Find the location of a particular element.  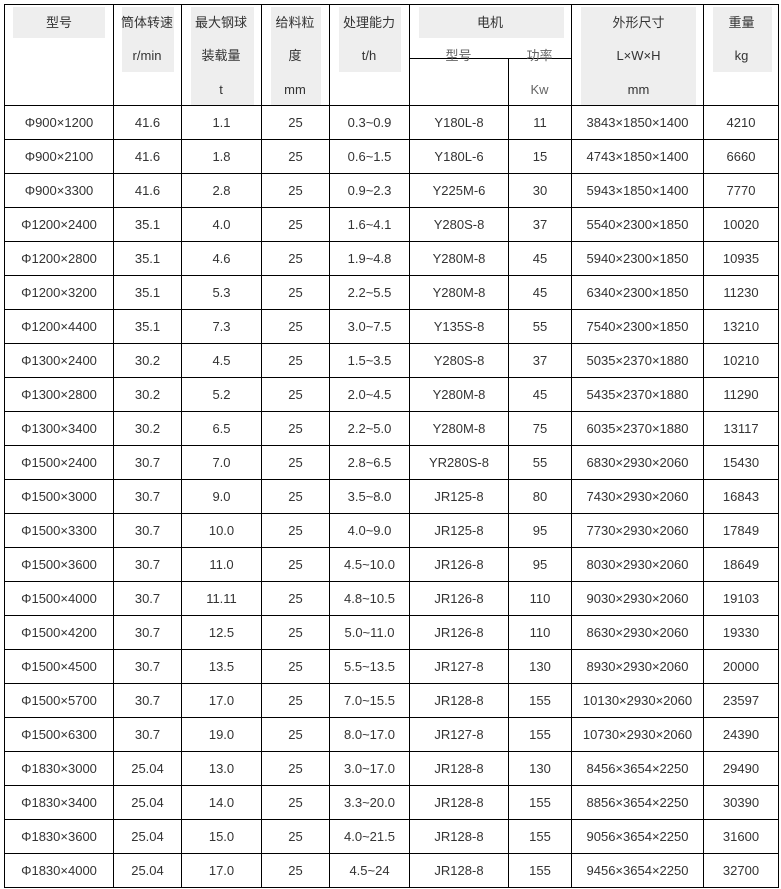

cell-dimensions: 9056×3654×2250 is located at coordinates (637, 836).